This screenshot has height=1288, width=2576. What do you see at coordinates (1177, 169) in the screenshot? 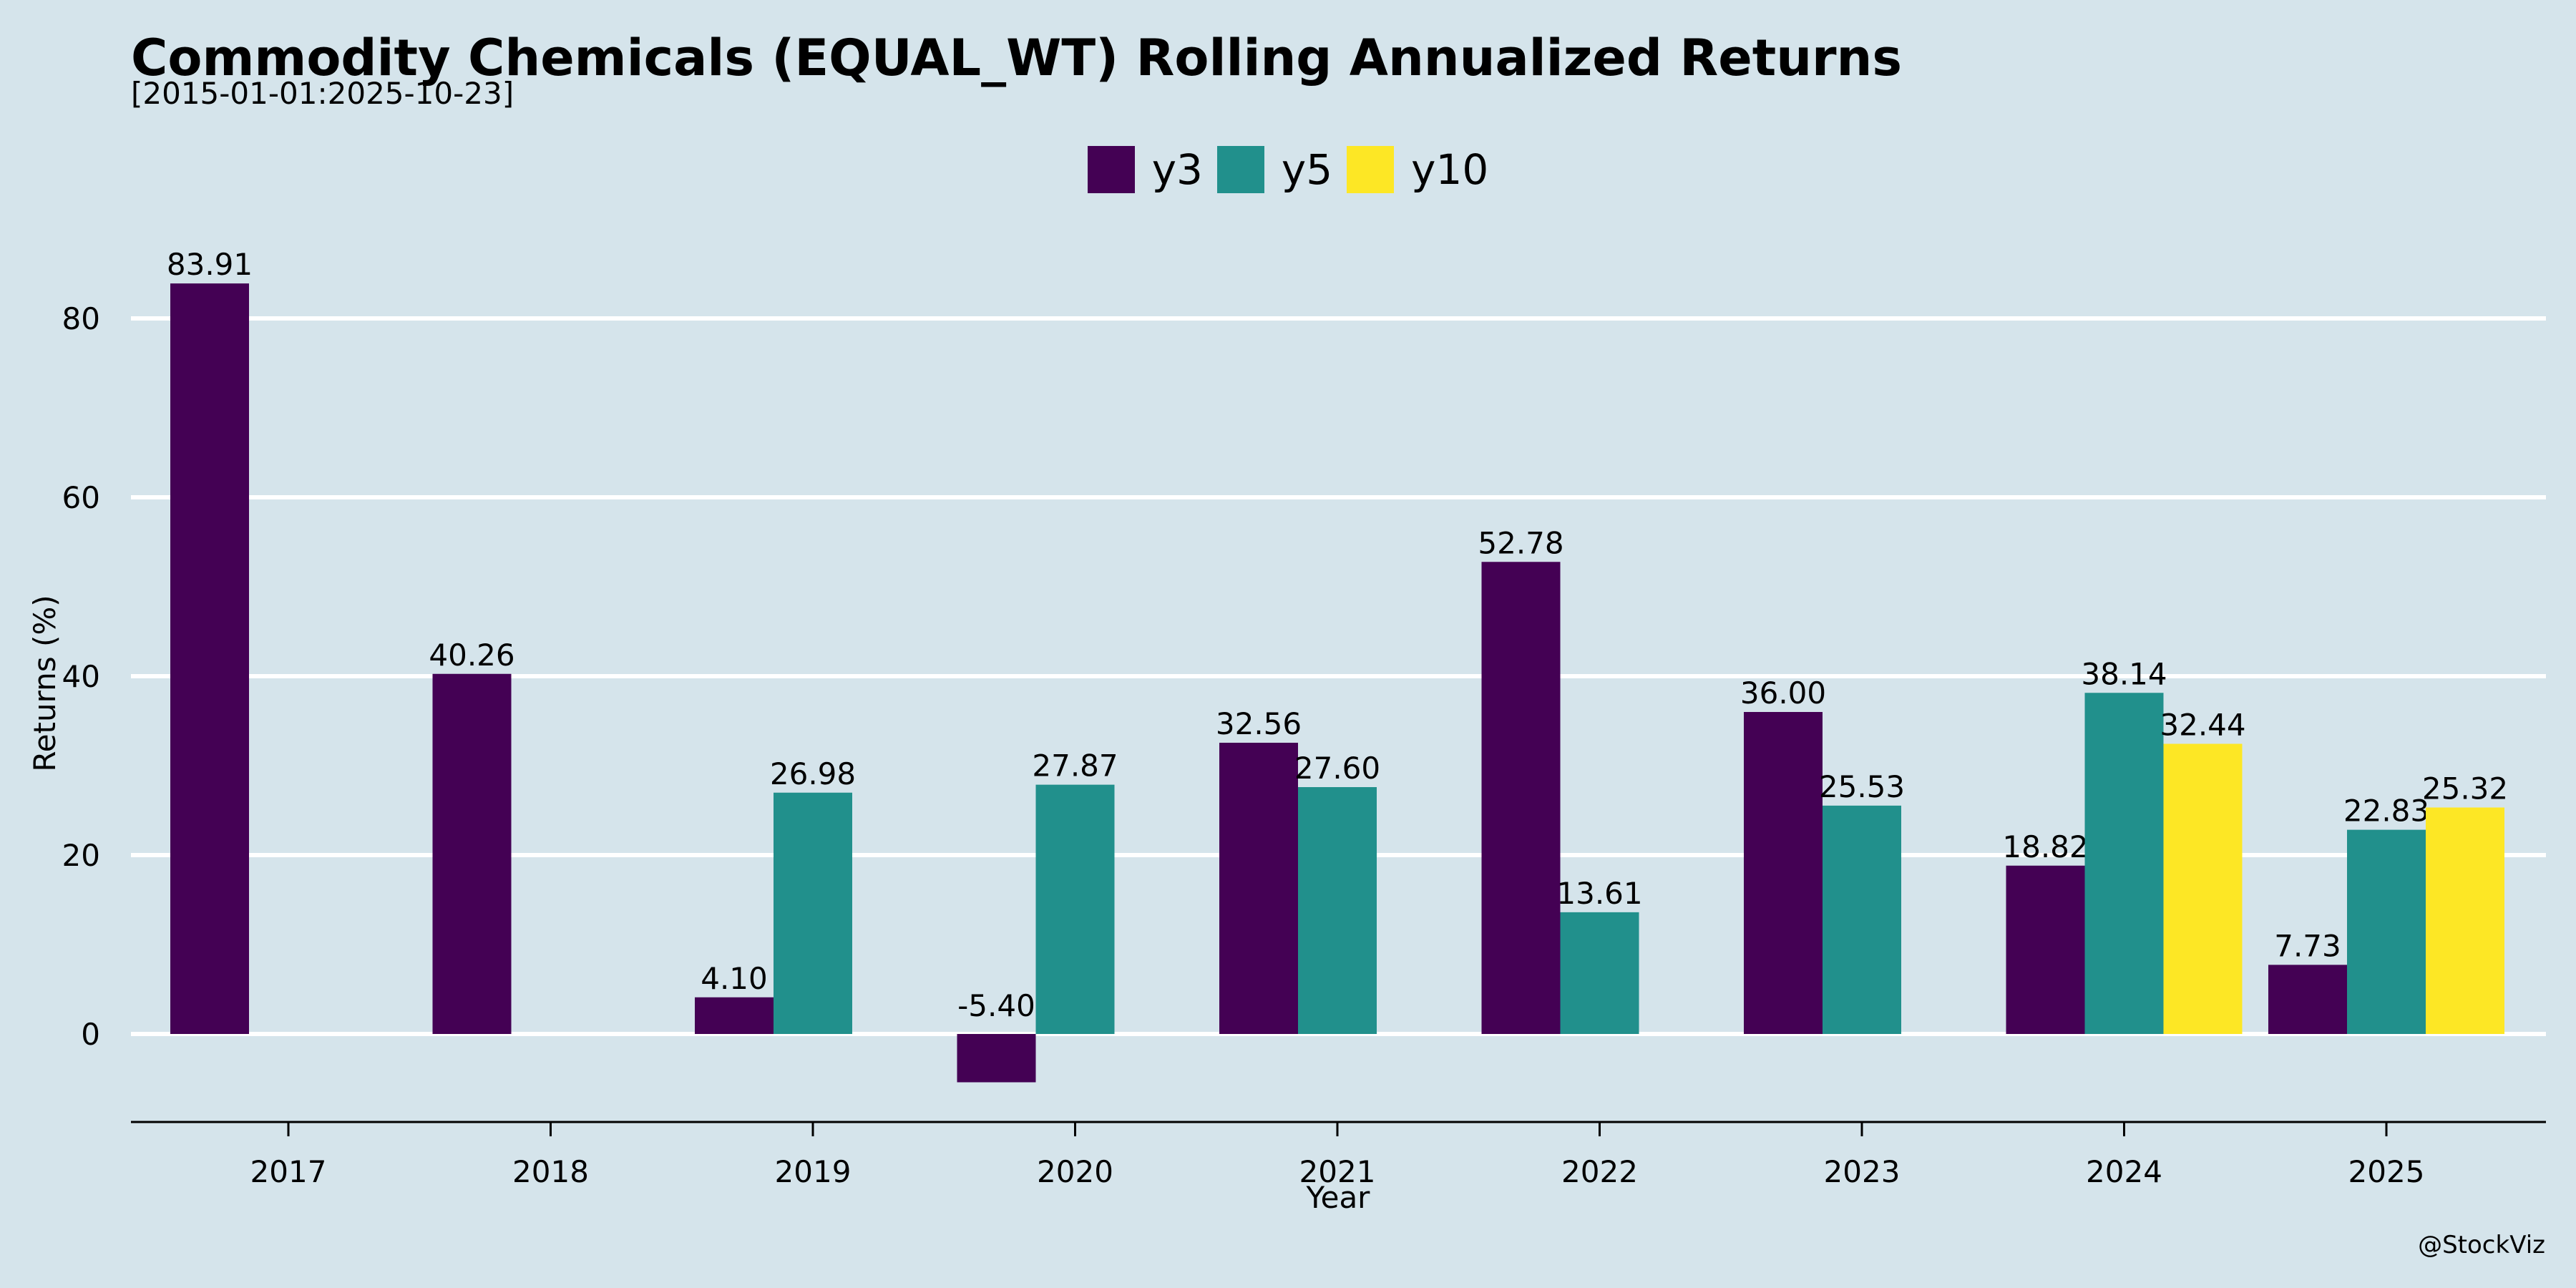
I see `legend-label-y3: y3` at bounding box center [1177, 169].